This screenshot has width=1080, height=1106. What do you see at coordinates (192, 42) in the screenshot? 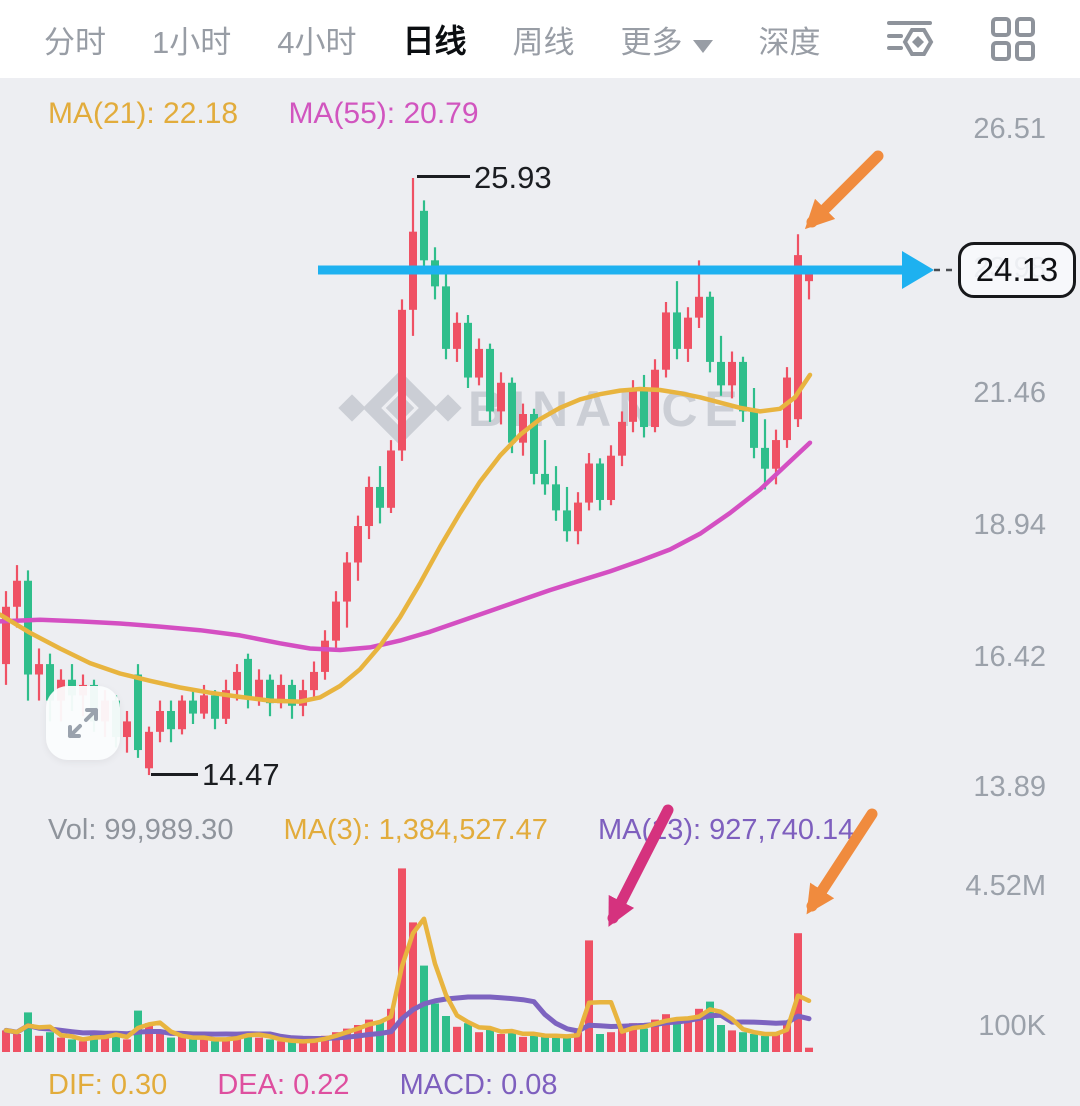
I see `tab-1hour: 1小时` at bounding box center [192, 42].